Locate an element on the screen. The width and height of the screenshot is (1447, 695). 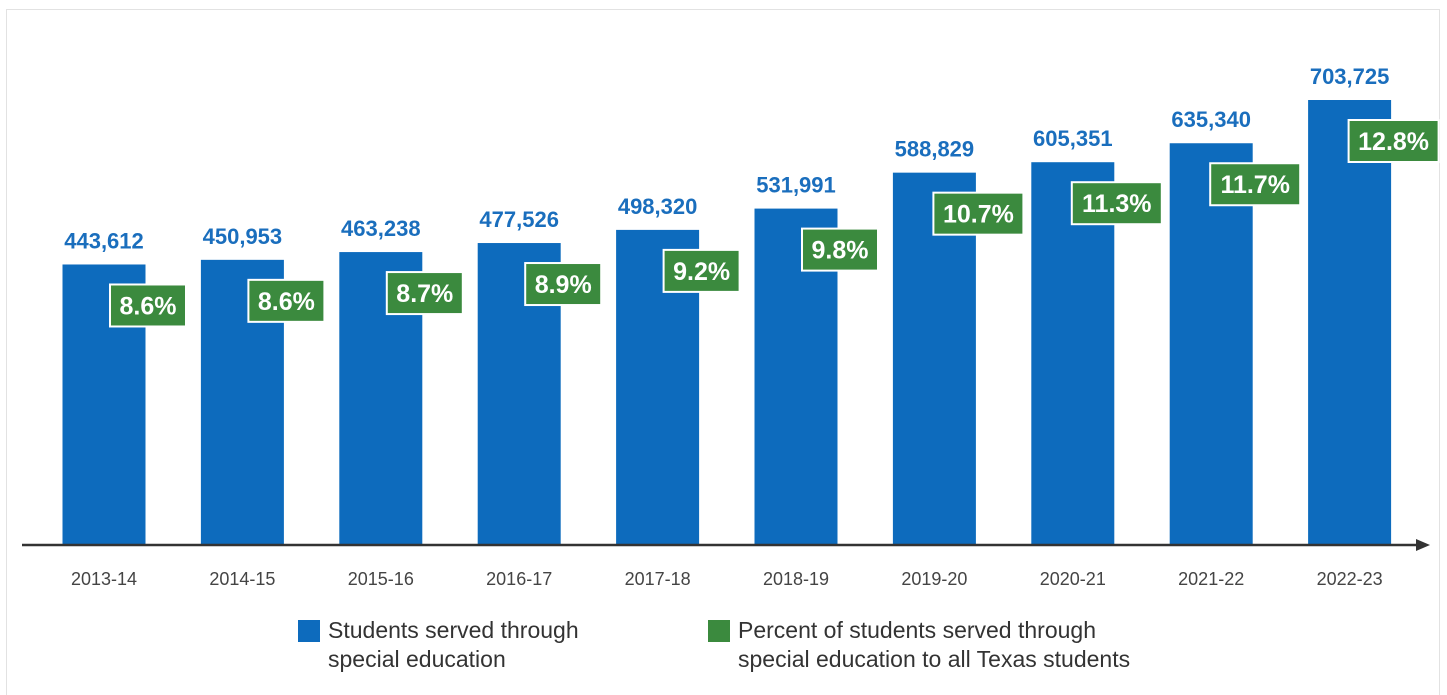
value-label-2022-23: 703,725 is located at coordinates (1350, 76).